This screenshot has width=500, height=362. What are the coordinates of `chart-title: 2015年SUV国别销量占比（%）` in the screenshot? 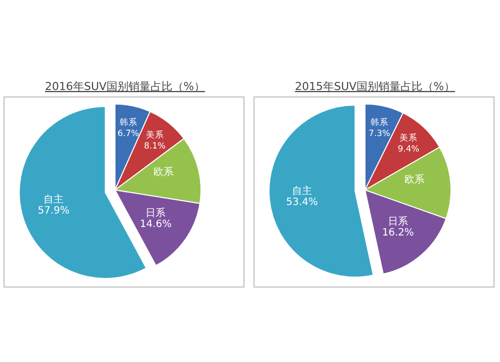 It's located at (375, 86).